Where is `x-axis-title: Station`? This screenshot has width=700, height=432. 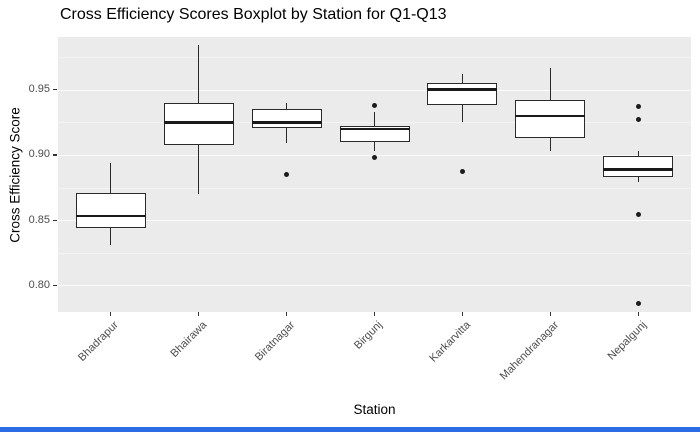
x-axis-title: Station is located at coordinates (374, 409).